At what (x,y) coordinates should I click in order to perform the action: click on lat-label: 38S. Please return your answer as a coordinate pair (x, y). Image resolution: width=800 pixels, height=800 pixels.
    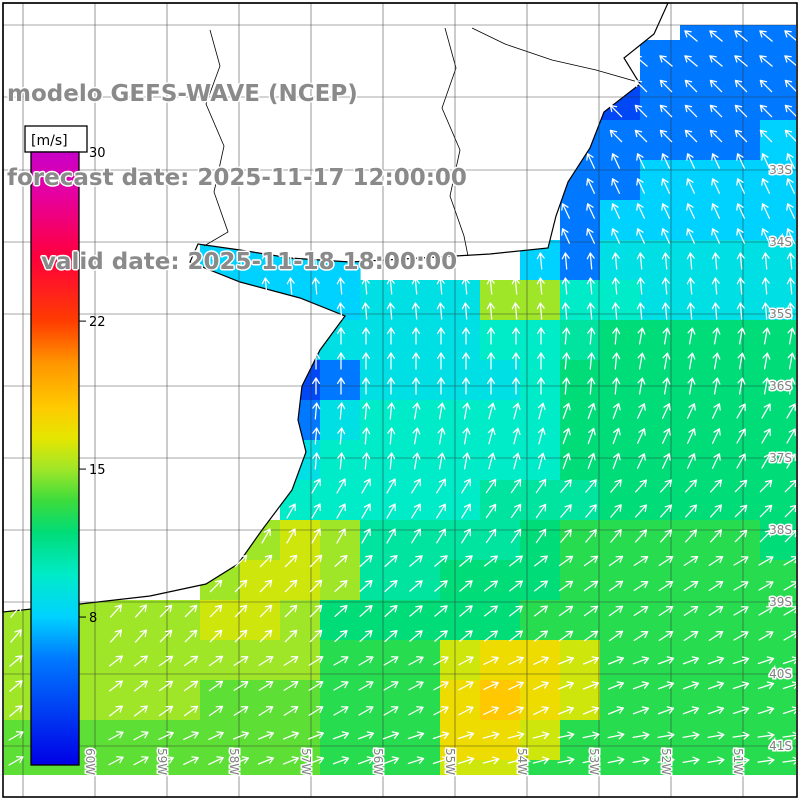
    Looking at the image, I should click on (780, 530).